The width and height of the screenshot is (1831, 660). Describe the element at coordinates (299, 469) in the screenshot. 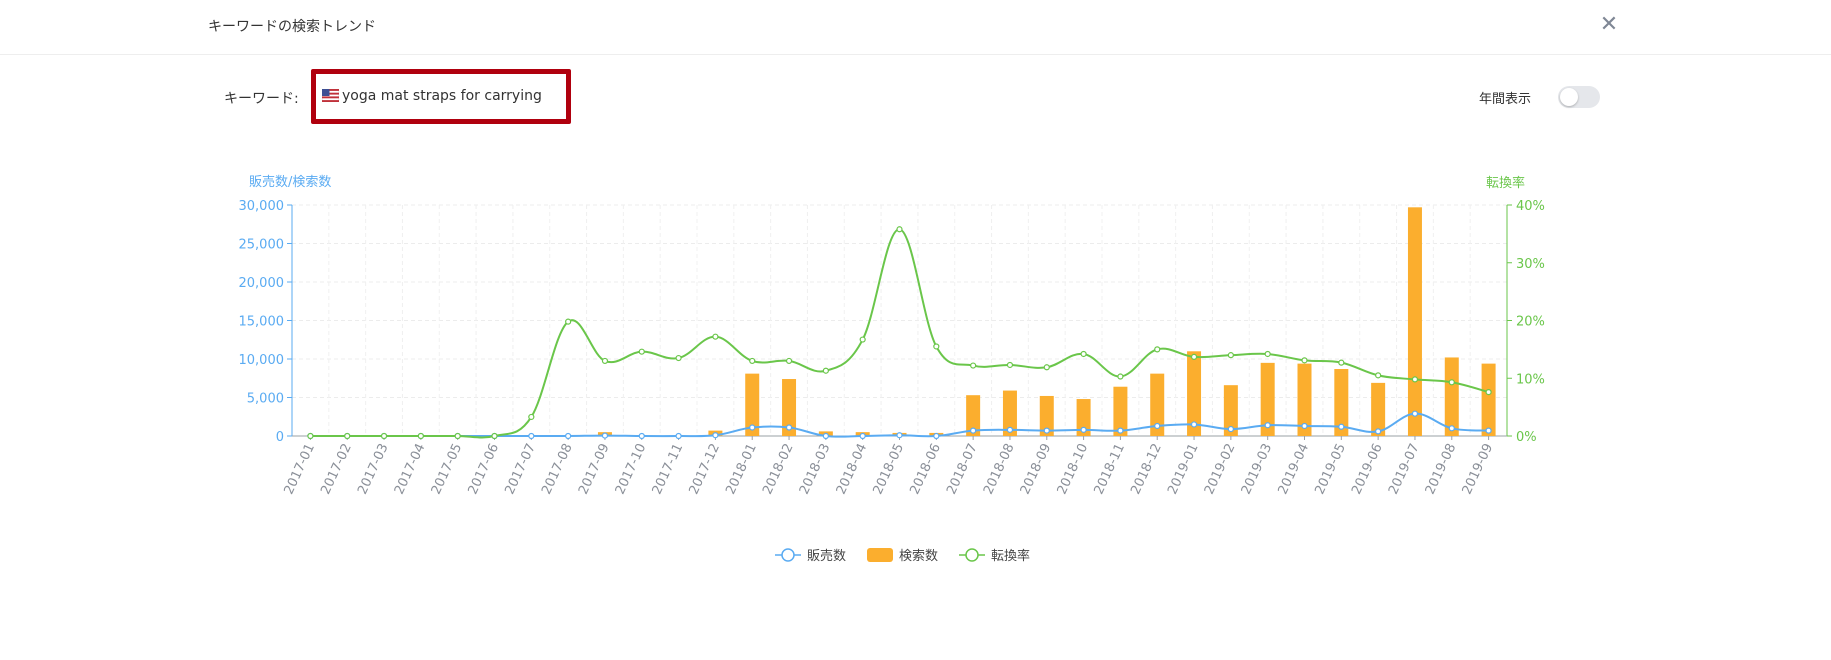

I see `x-tick-label: 2017-01` at that location.